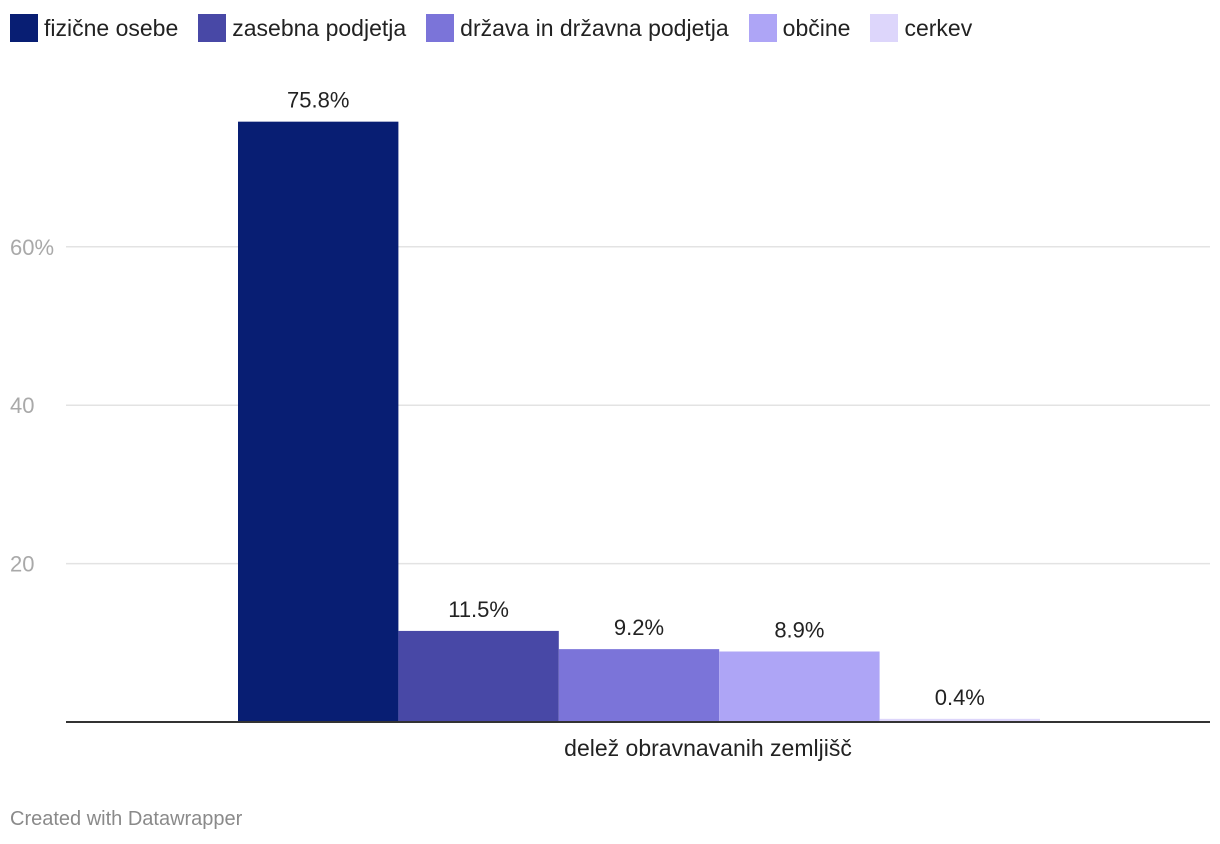  I want to click on legend-label: cerkev, so click(938, 27).